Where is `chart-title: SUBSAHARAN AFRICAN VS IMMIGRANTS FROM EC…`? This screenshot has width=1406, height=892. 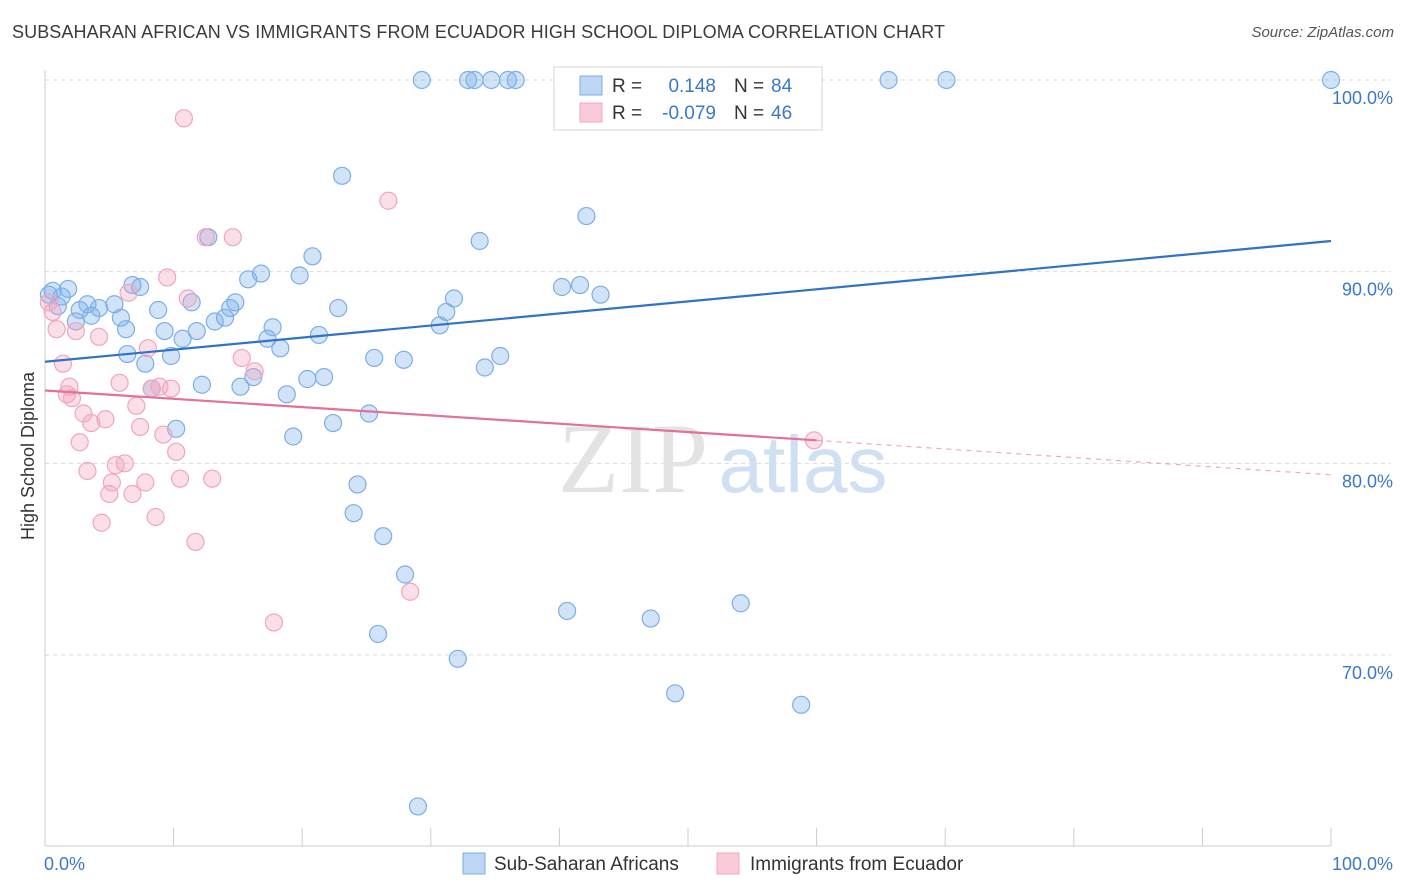
chart-title: SUBSAHARAN AFRICAN VS IMMIGRANTS FROM EC… is located at coordinates (479, 32).